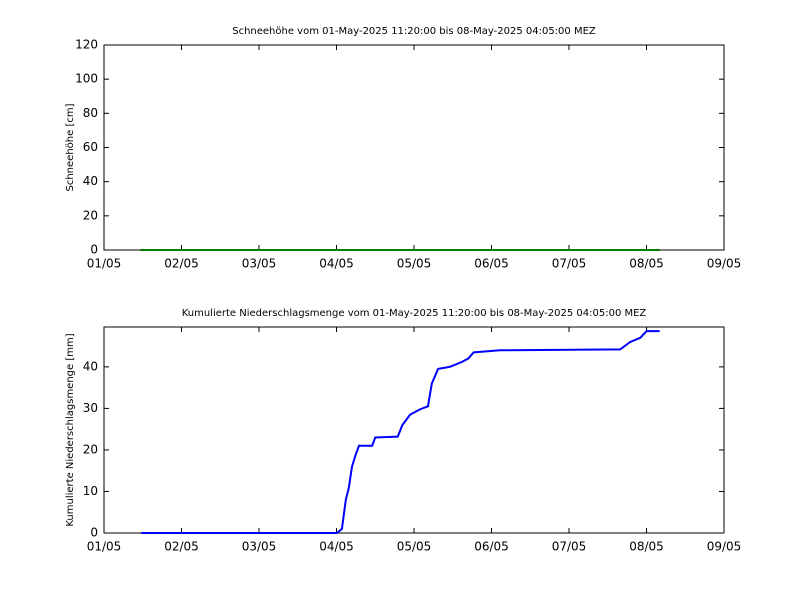 This screenshot has width=800, height=599. What do you see at coordinates (86, 45) in the screenshot?
I see `y-tick-label: 120` at bounding box center [86, 45].